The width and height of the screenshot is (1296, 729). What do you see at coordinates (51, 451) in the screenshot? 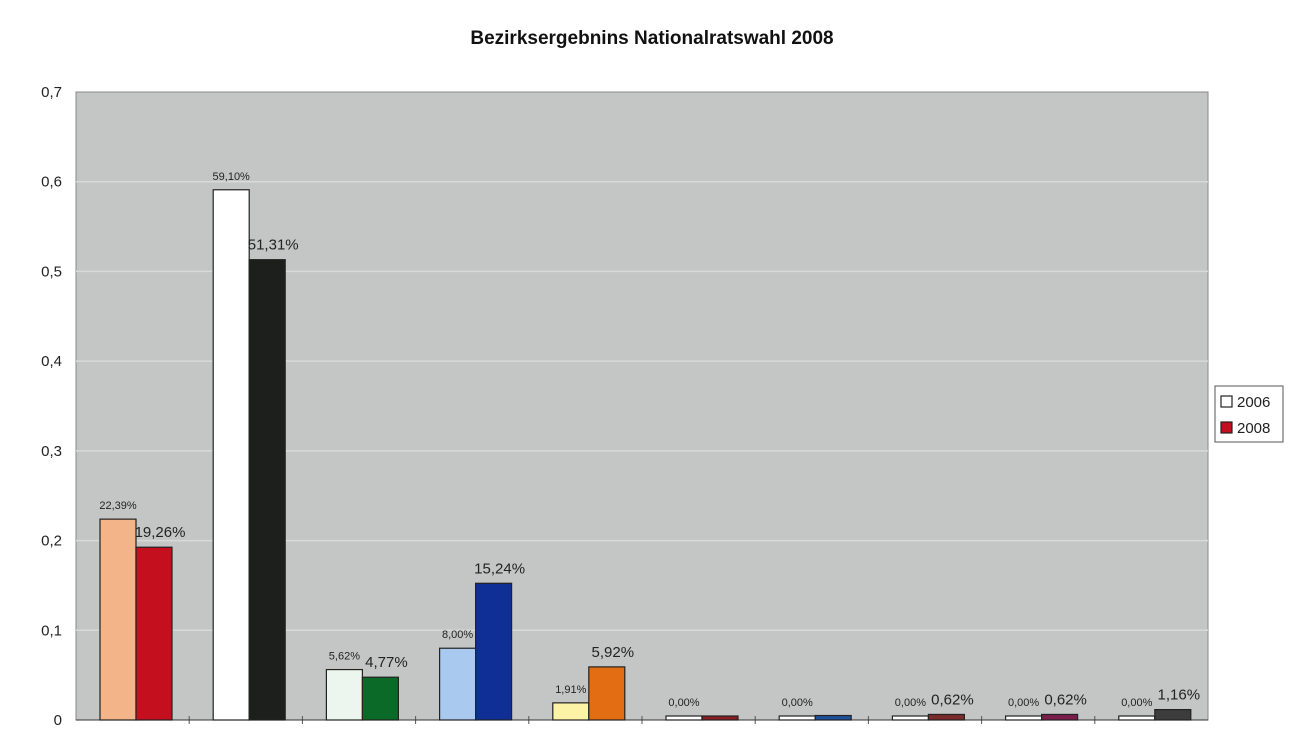
I see `y-tick-label: 0,3` at bounding box center [51, 451].